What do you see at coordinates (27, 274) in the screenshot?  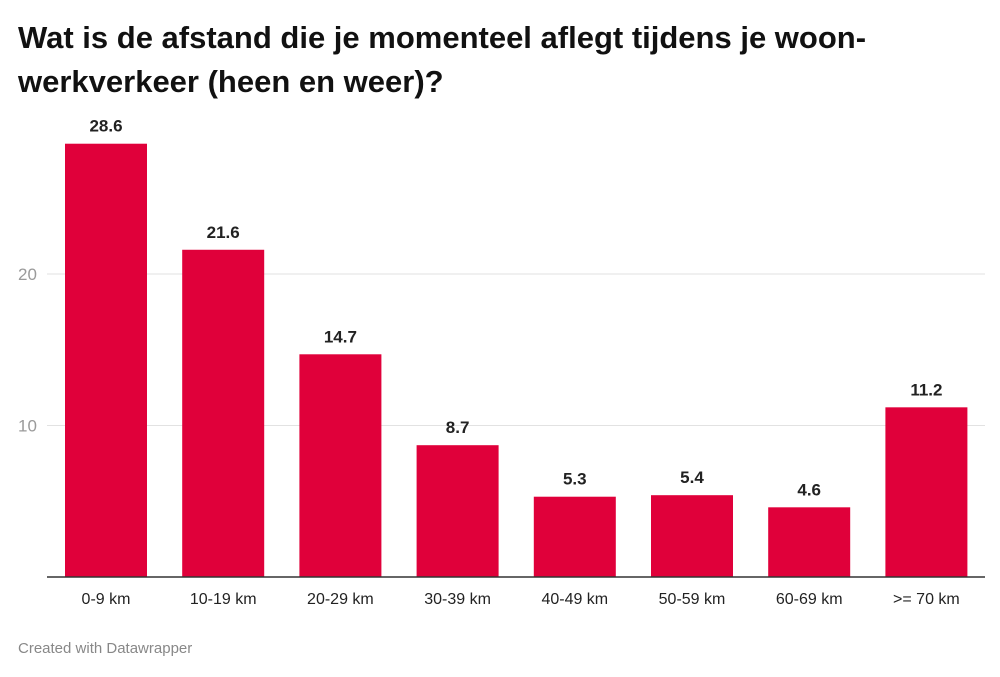 I see `y-tick-label: 20` at bounding box center [27, 274].